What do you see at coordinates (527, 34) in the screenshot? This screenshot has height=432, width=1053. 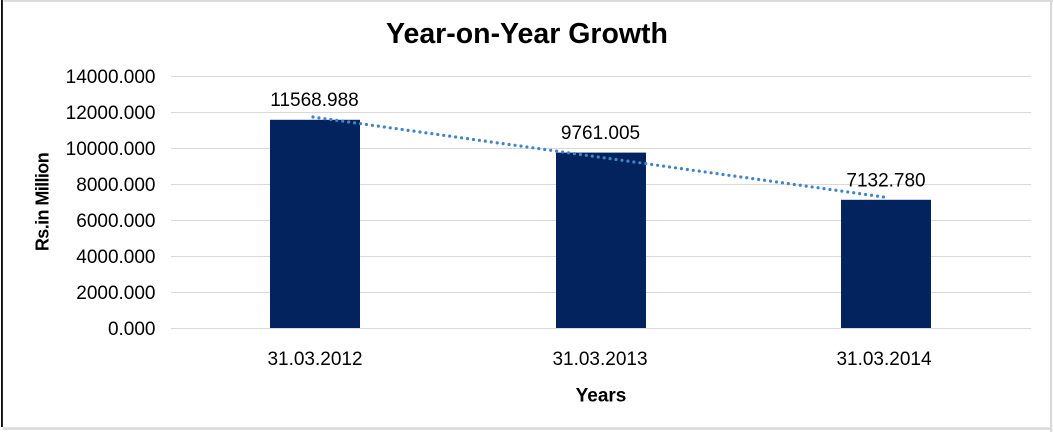 I see `svg-text: Year-on-Year Growth` at bounding box center [527, 34].